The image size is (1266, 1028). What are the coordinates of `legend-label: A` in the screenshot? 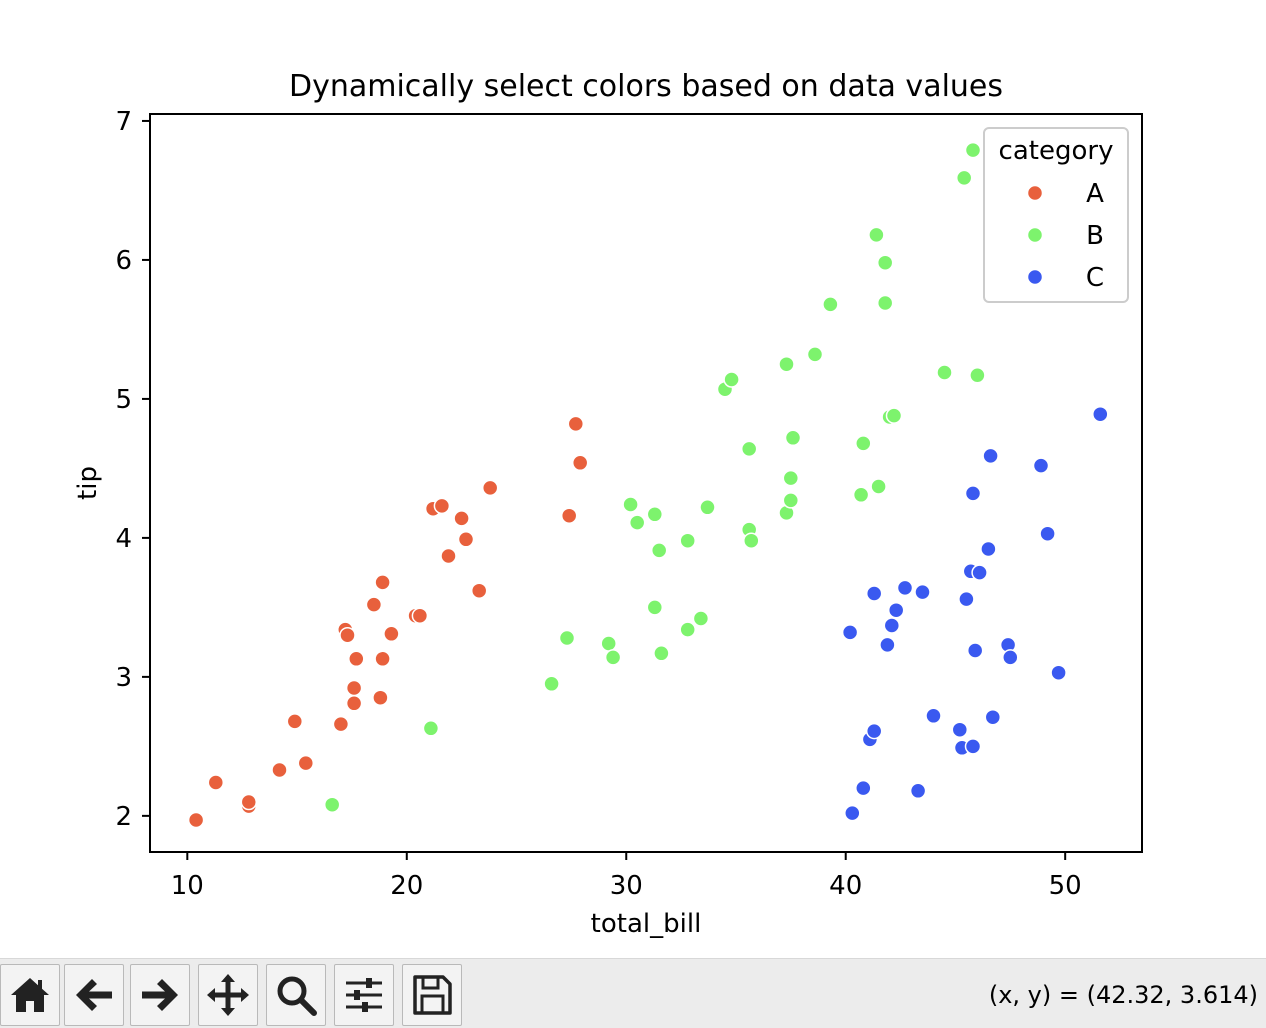 It's located at (1095, 194).